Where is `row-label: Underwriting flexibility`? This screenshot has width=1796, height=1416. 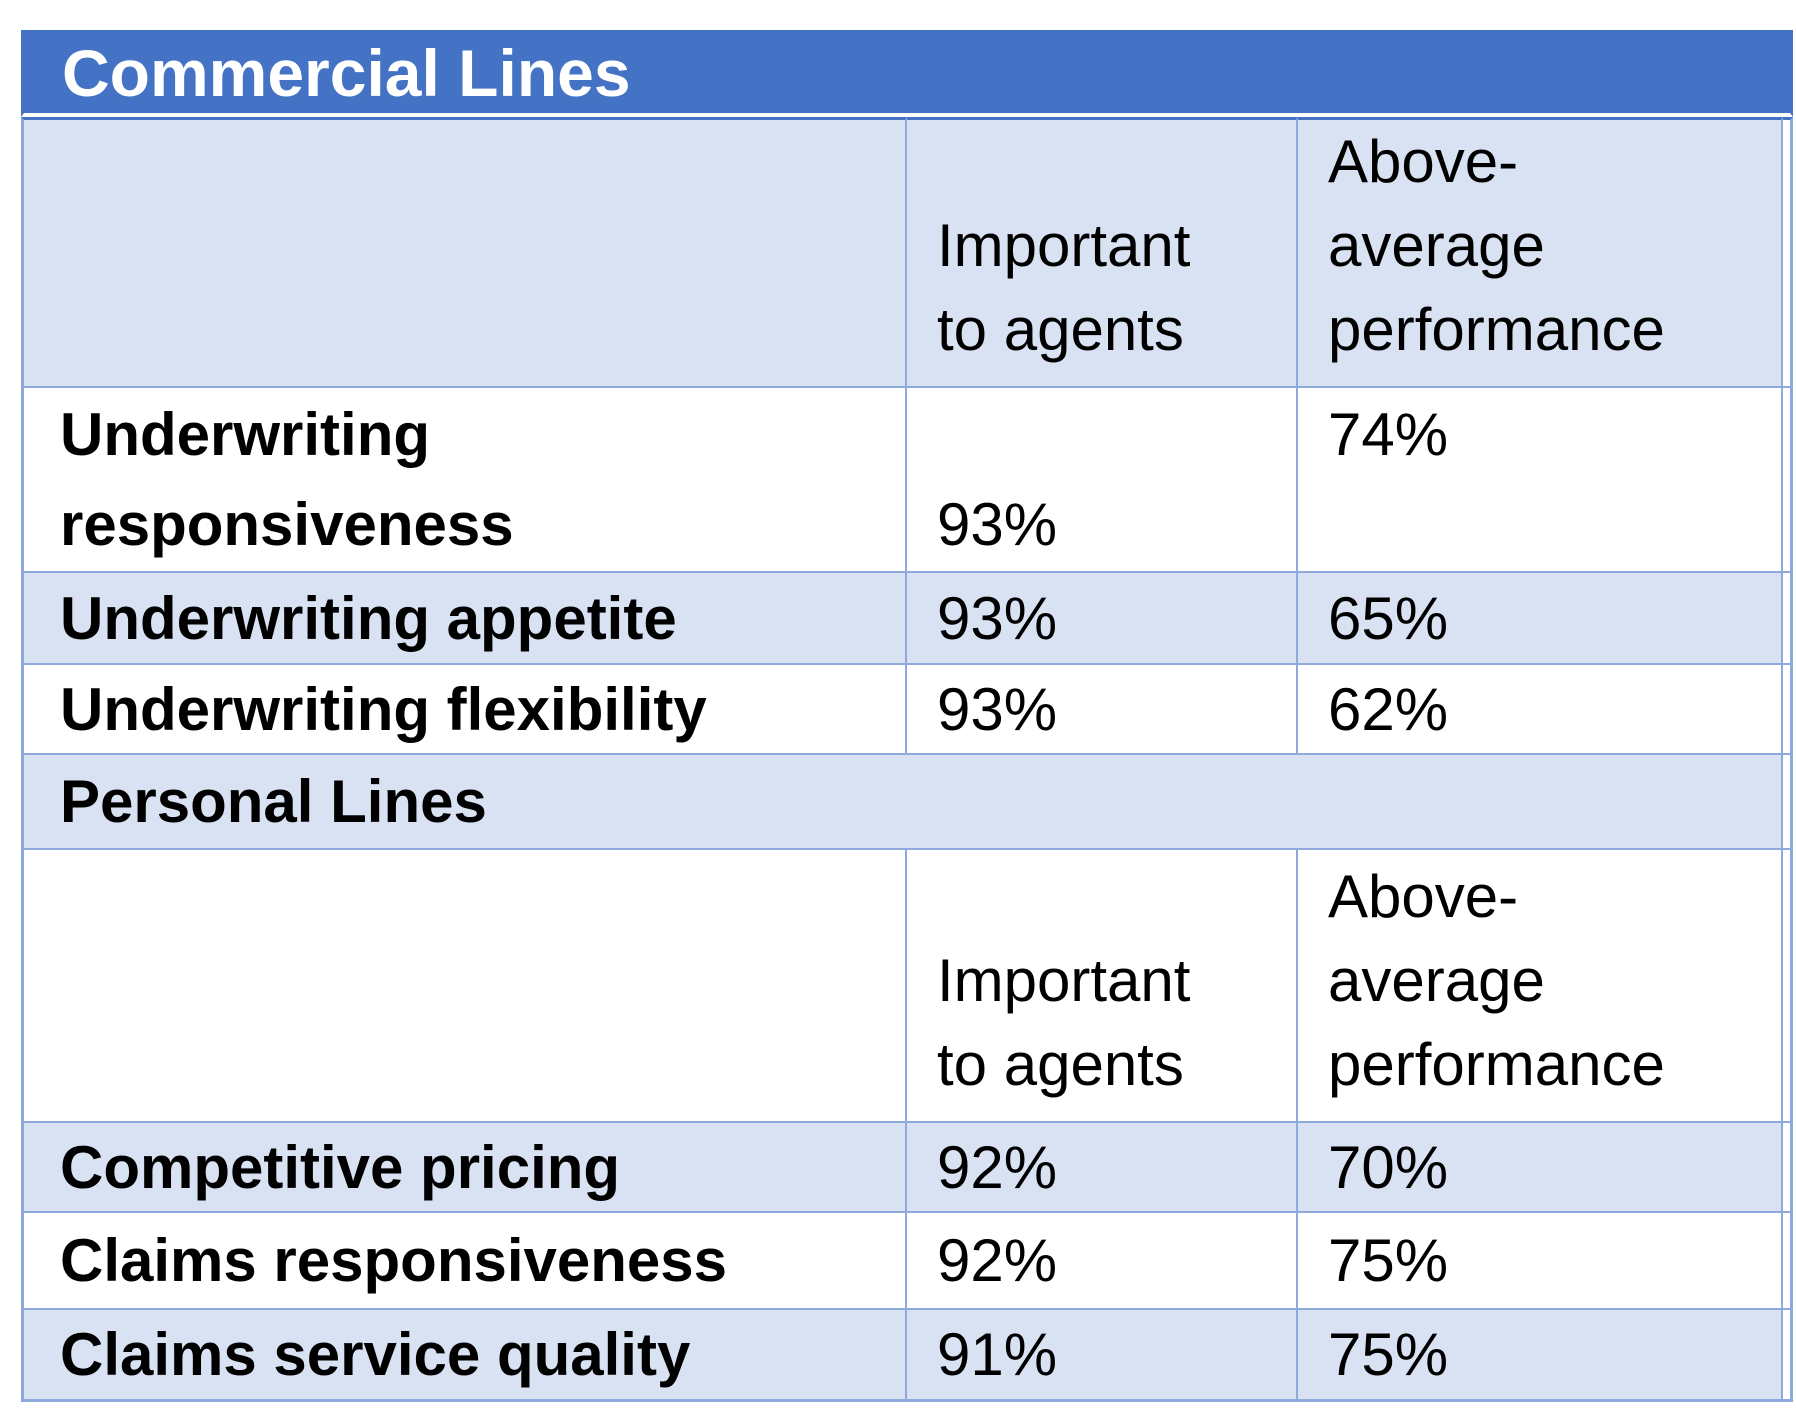 row-label: Underwriting flexibility is located at coordinates (464, 710).